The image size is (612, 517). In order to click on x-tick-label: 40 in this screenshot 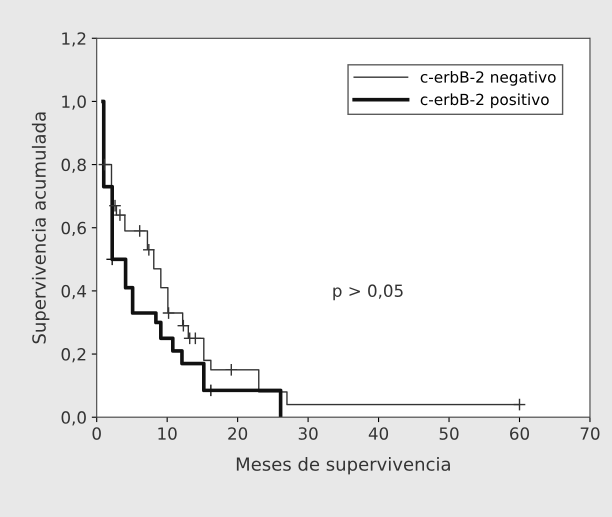, I will do `click(378, 433)`.